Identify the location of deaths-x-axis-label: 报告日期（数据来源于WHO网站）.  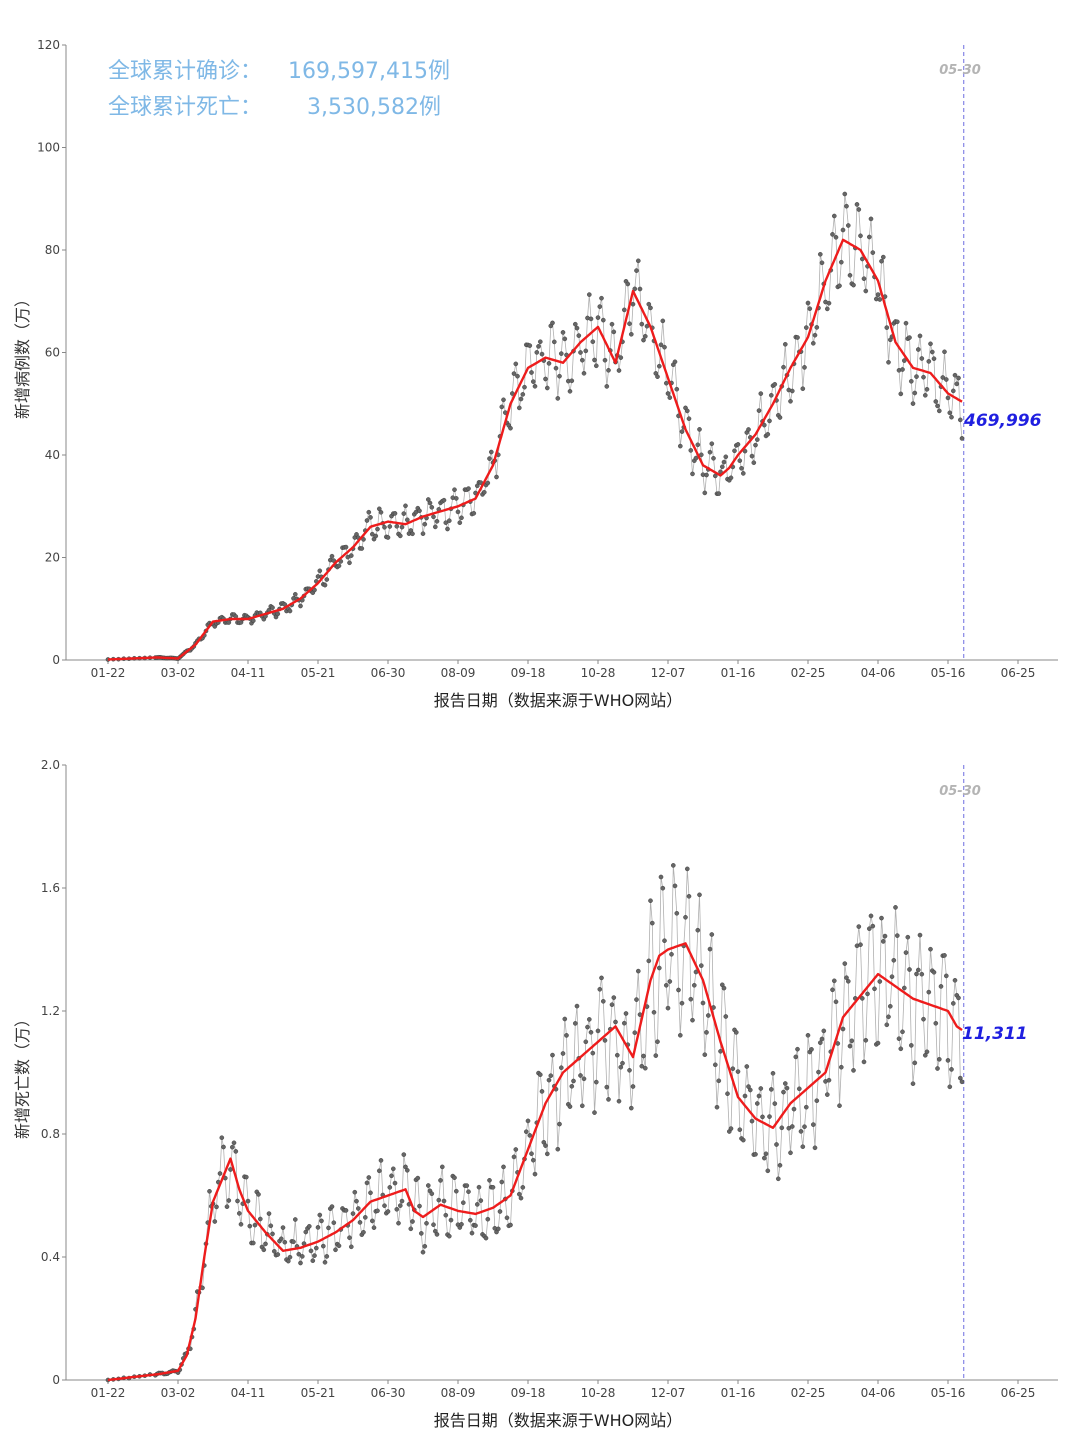
(558, 1420).